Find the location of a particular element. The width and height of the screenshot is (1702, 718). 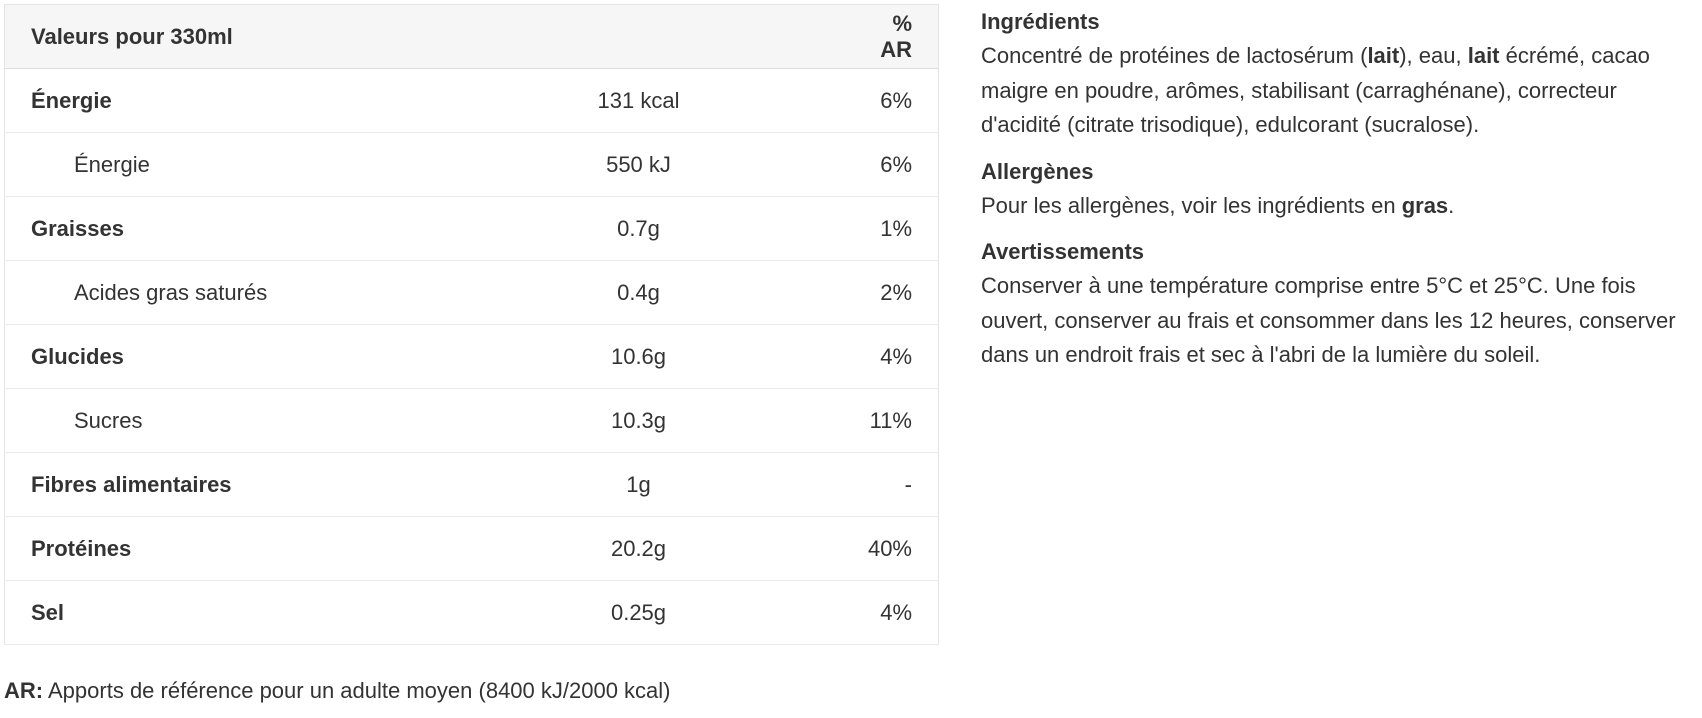

ingredients-text-part: ), eau, is located at coordinates (1433, 55).